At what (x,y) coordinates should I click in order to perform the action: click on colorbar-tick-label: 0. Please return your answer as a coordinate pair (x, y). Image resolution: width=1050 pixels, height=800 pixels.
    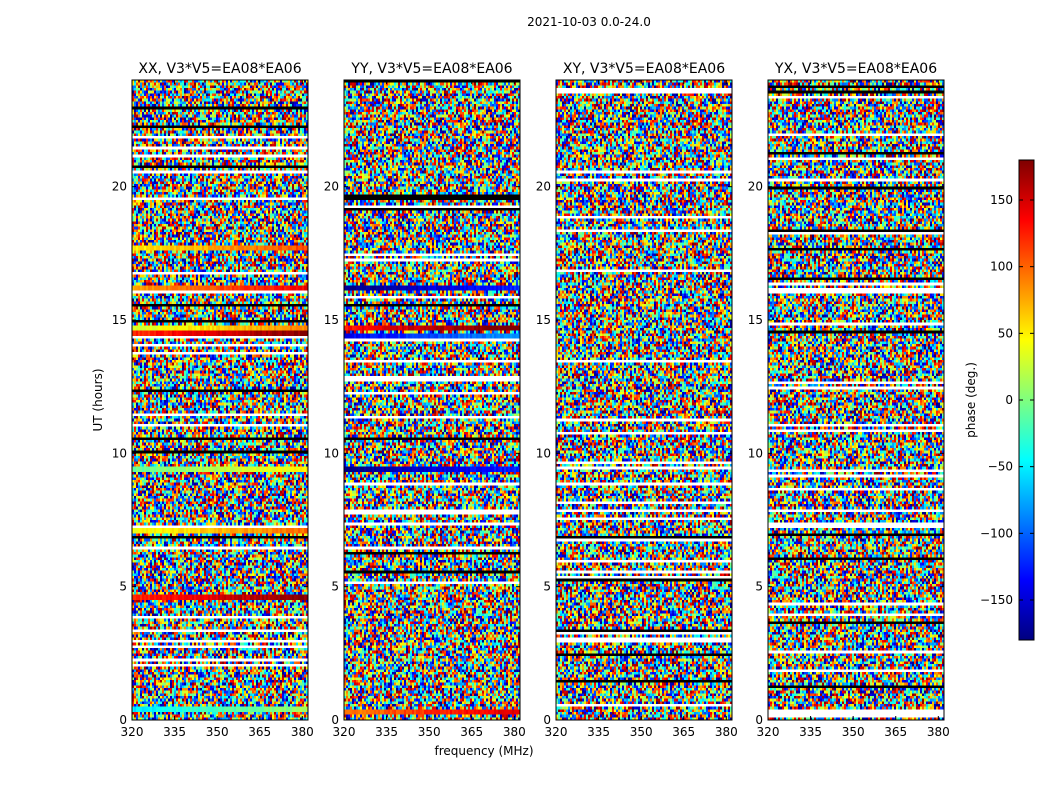
    Looking at the image, I should click on (1009, 400).